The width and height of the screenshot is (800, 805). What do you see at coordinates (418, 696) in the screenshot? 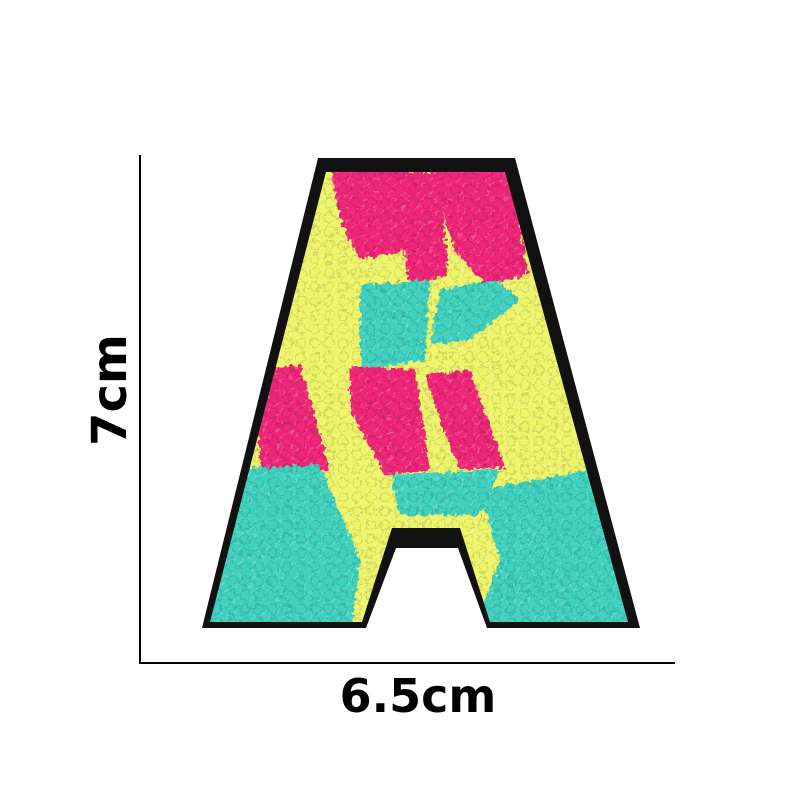
I see `width-label: 6.5cm` at bounding box center [418, 696].